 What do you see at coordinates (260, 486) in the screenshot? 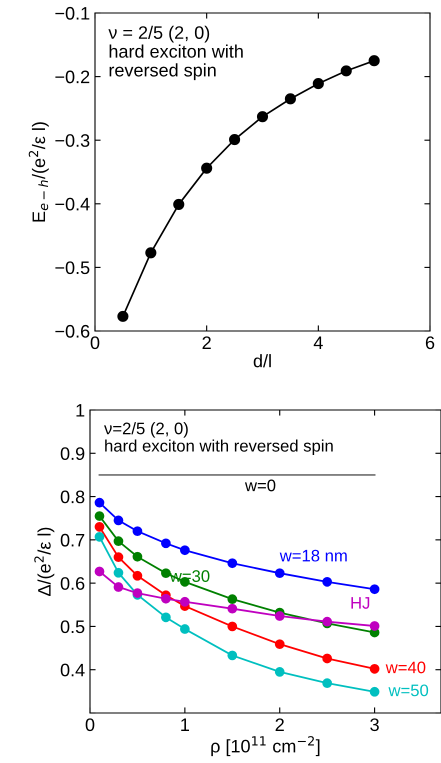
I see `annotation: w=0` at bounding box center [260, 486].